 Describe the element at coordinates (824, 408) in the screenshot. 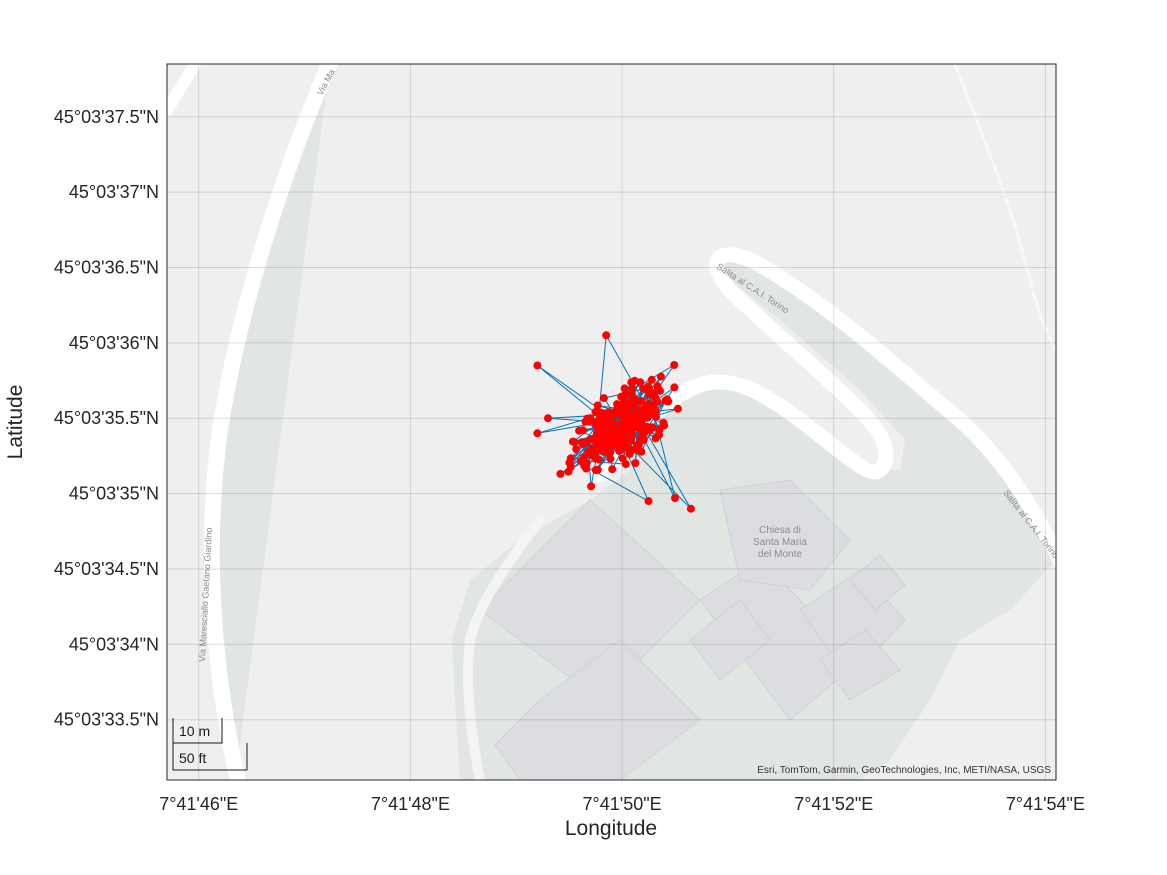

I see `road-salita-cai` at that location.